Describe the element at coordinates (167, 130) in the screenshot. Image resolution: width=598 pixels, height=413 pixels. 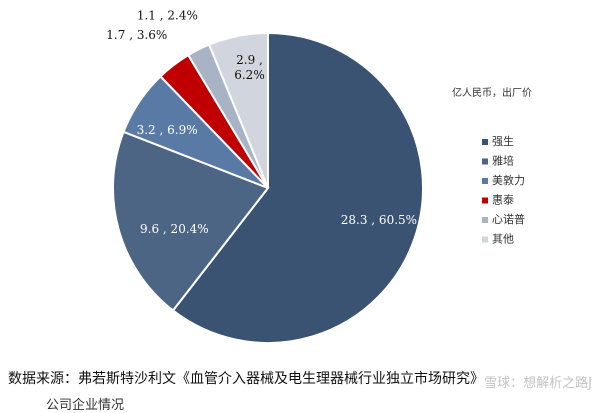
I see `slice-label-2: 3.2 , 6.9%` at that location.